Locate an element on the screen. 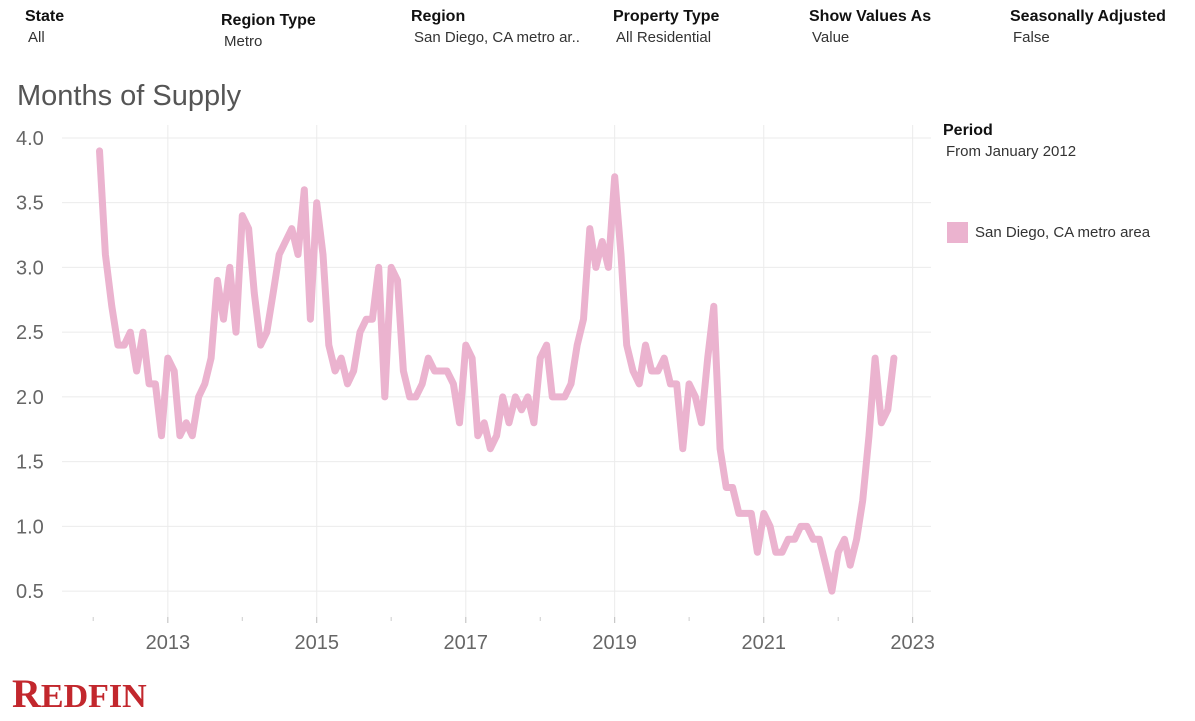 This screenshot has height=721, width=1195. redfin-logo: REDFIN is located at coordinates (79, 695).